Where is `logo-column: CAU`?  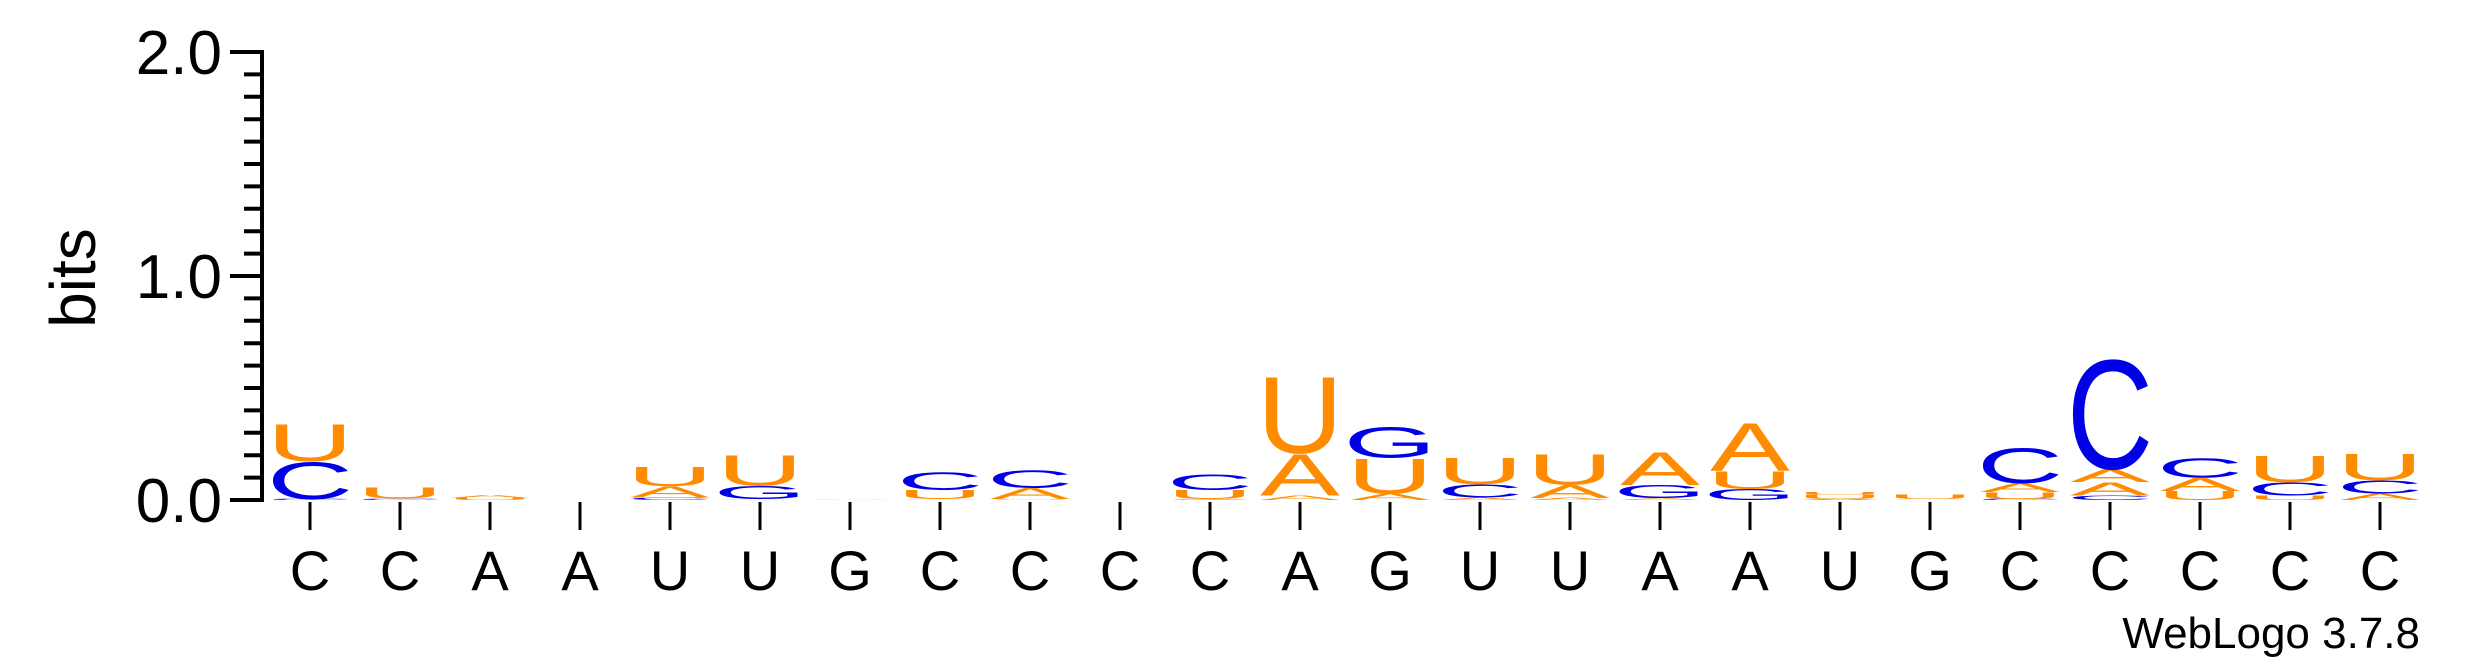
logo-column: CAU is located at coordinates (670, 481).